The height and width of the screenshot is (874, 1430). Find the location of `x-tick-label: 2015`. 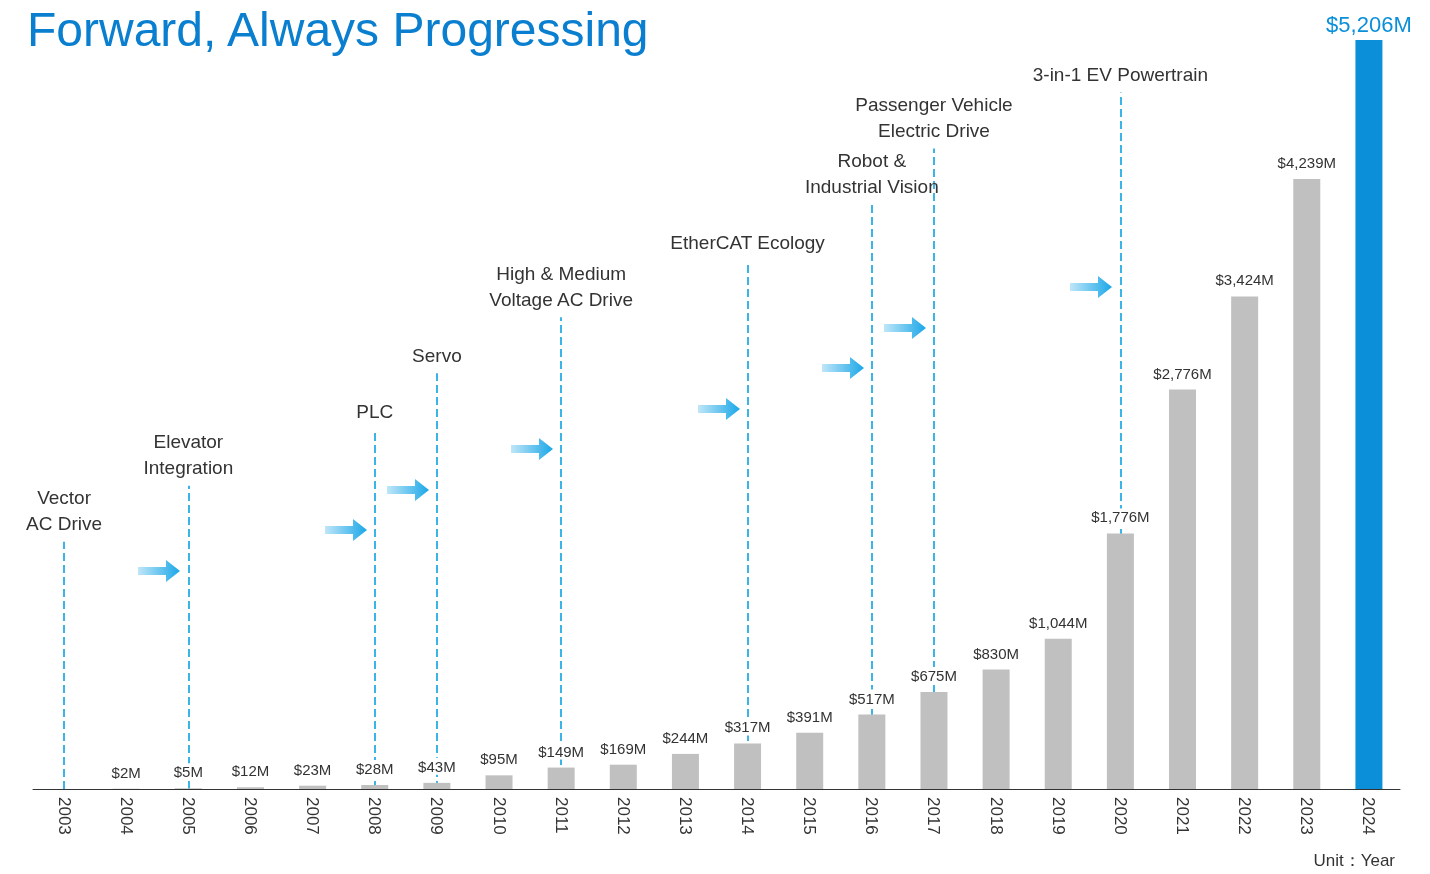

x-tick-label: 2015 is located at coordinates (810, 816).